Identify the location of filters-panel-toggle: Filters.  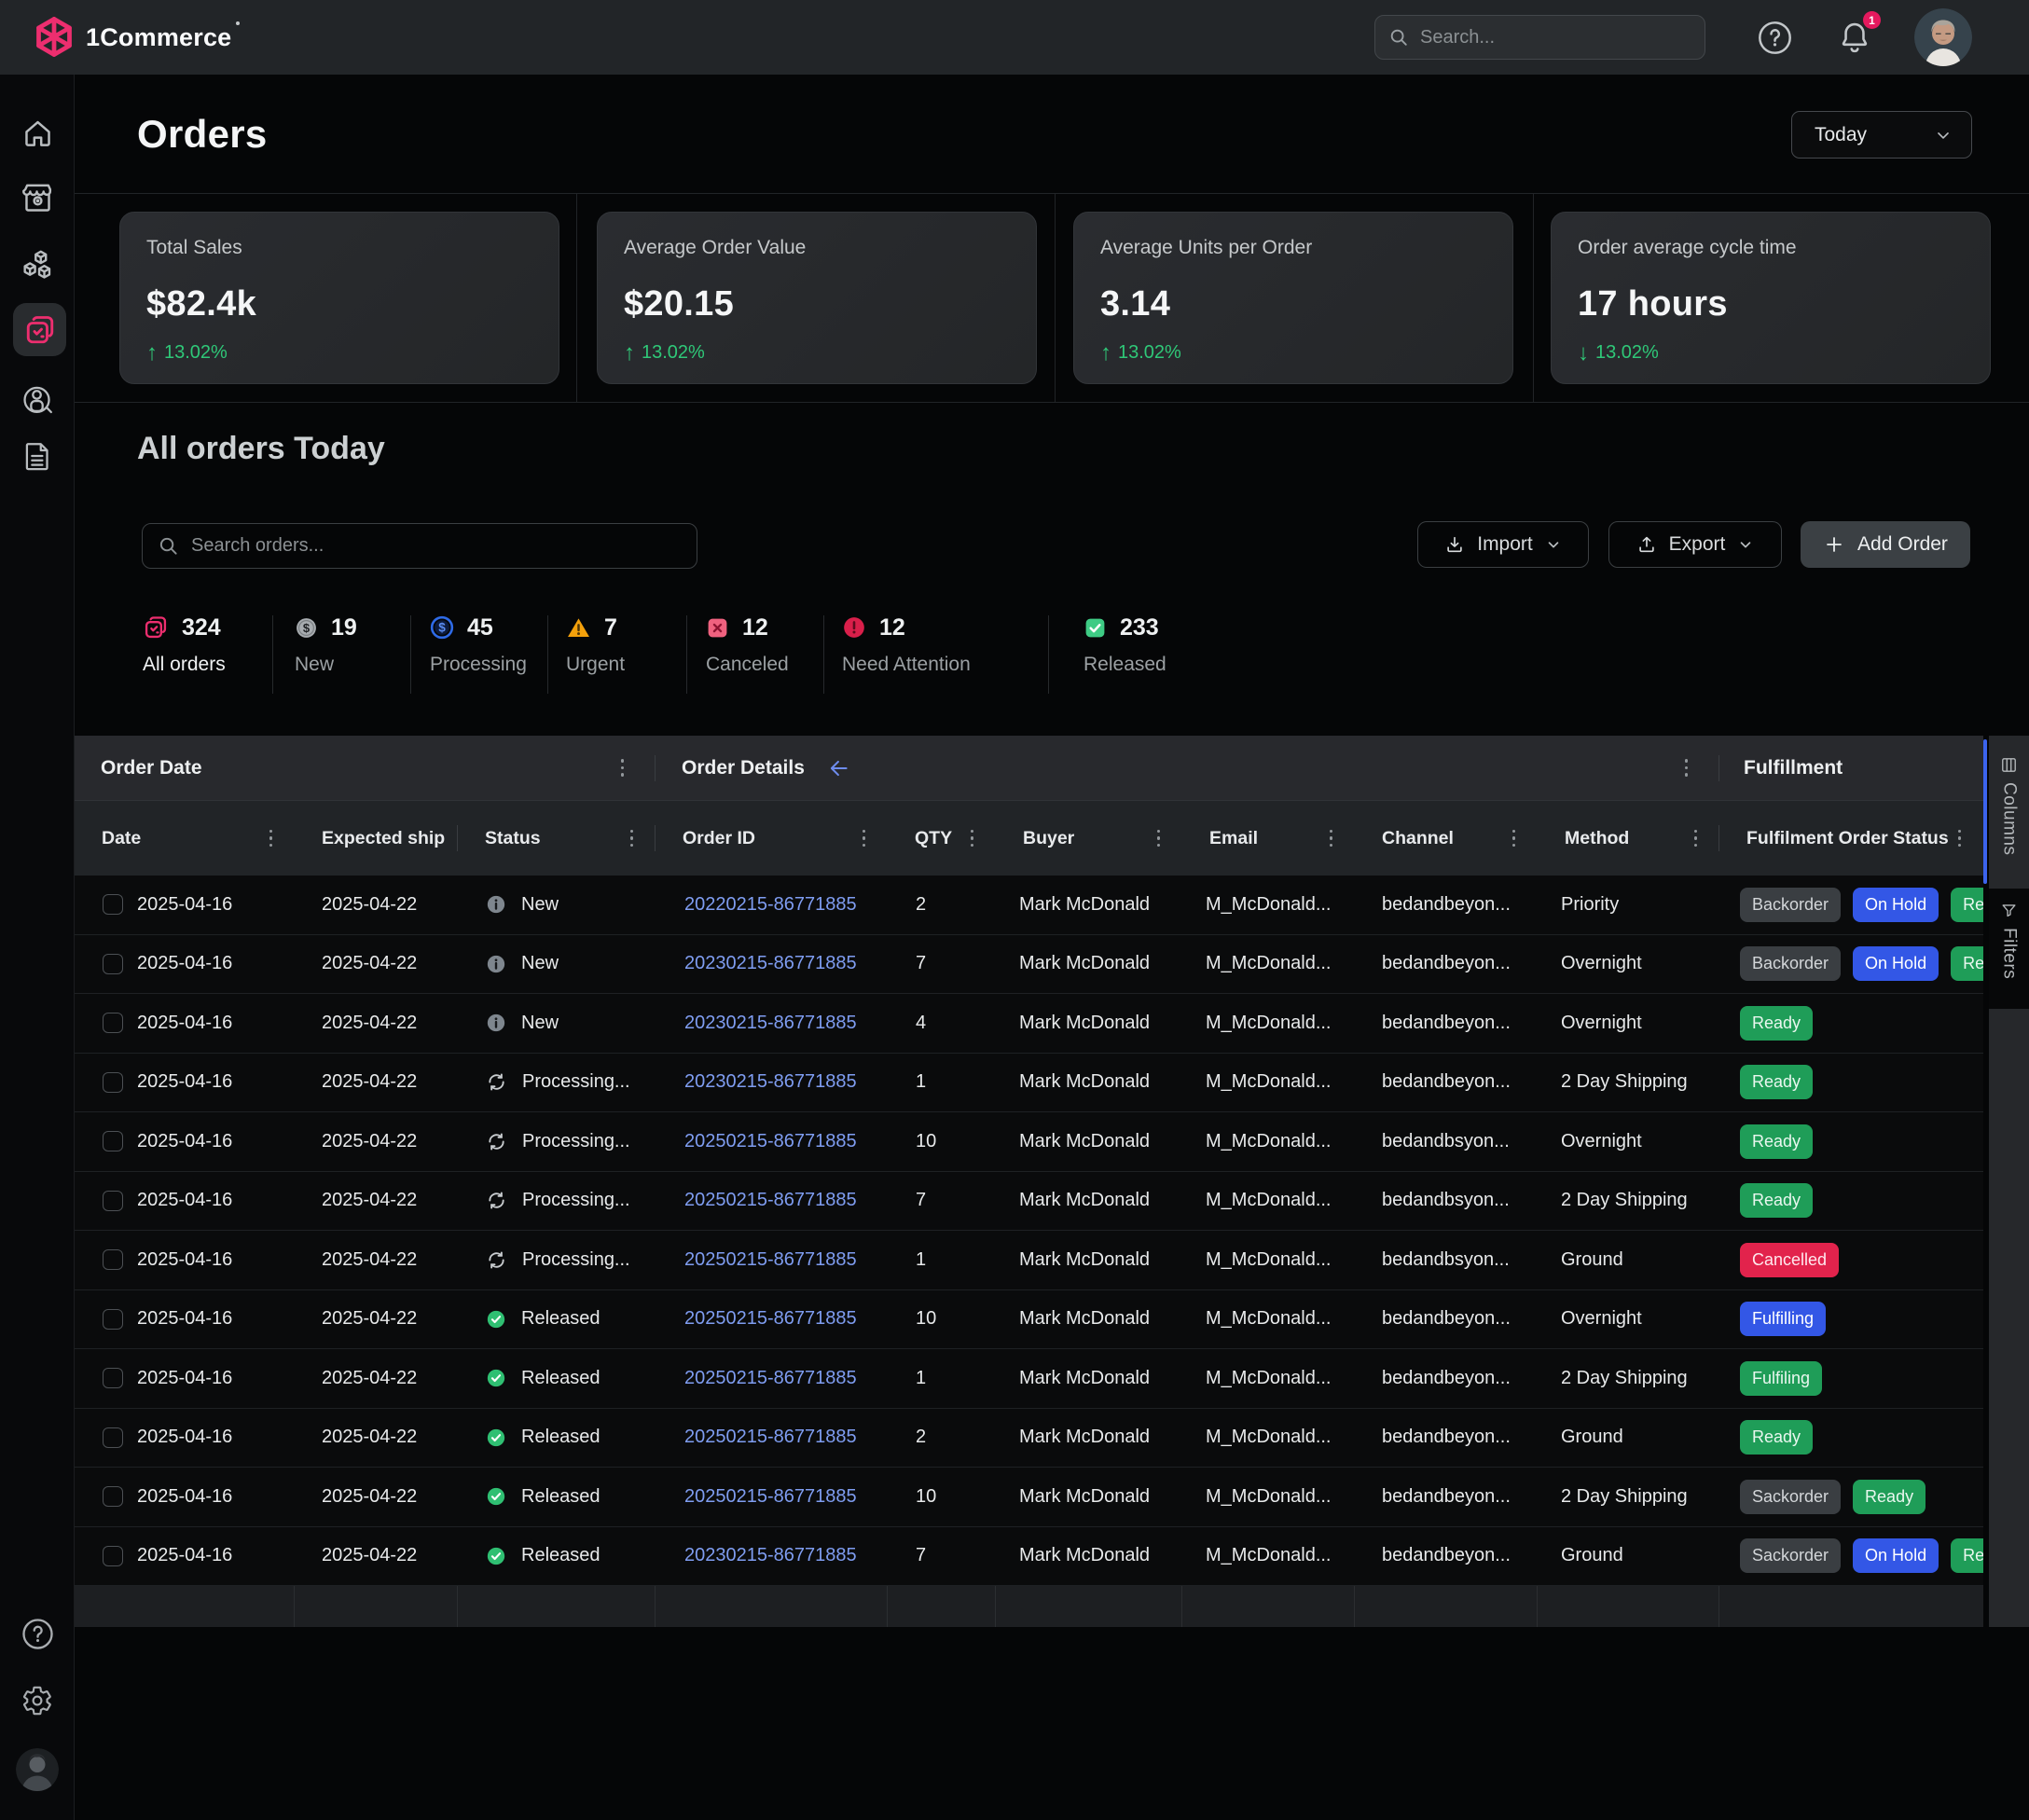
(2009, 949).